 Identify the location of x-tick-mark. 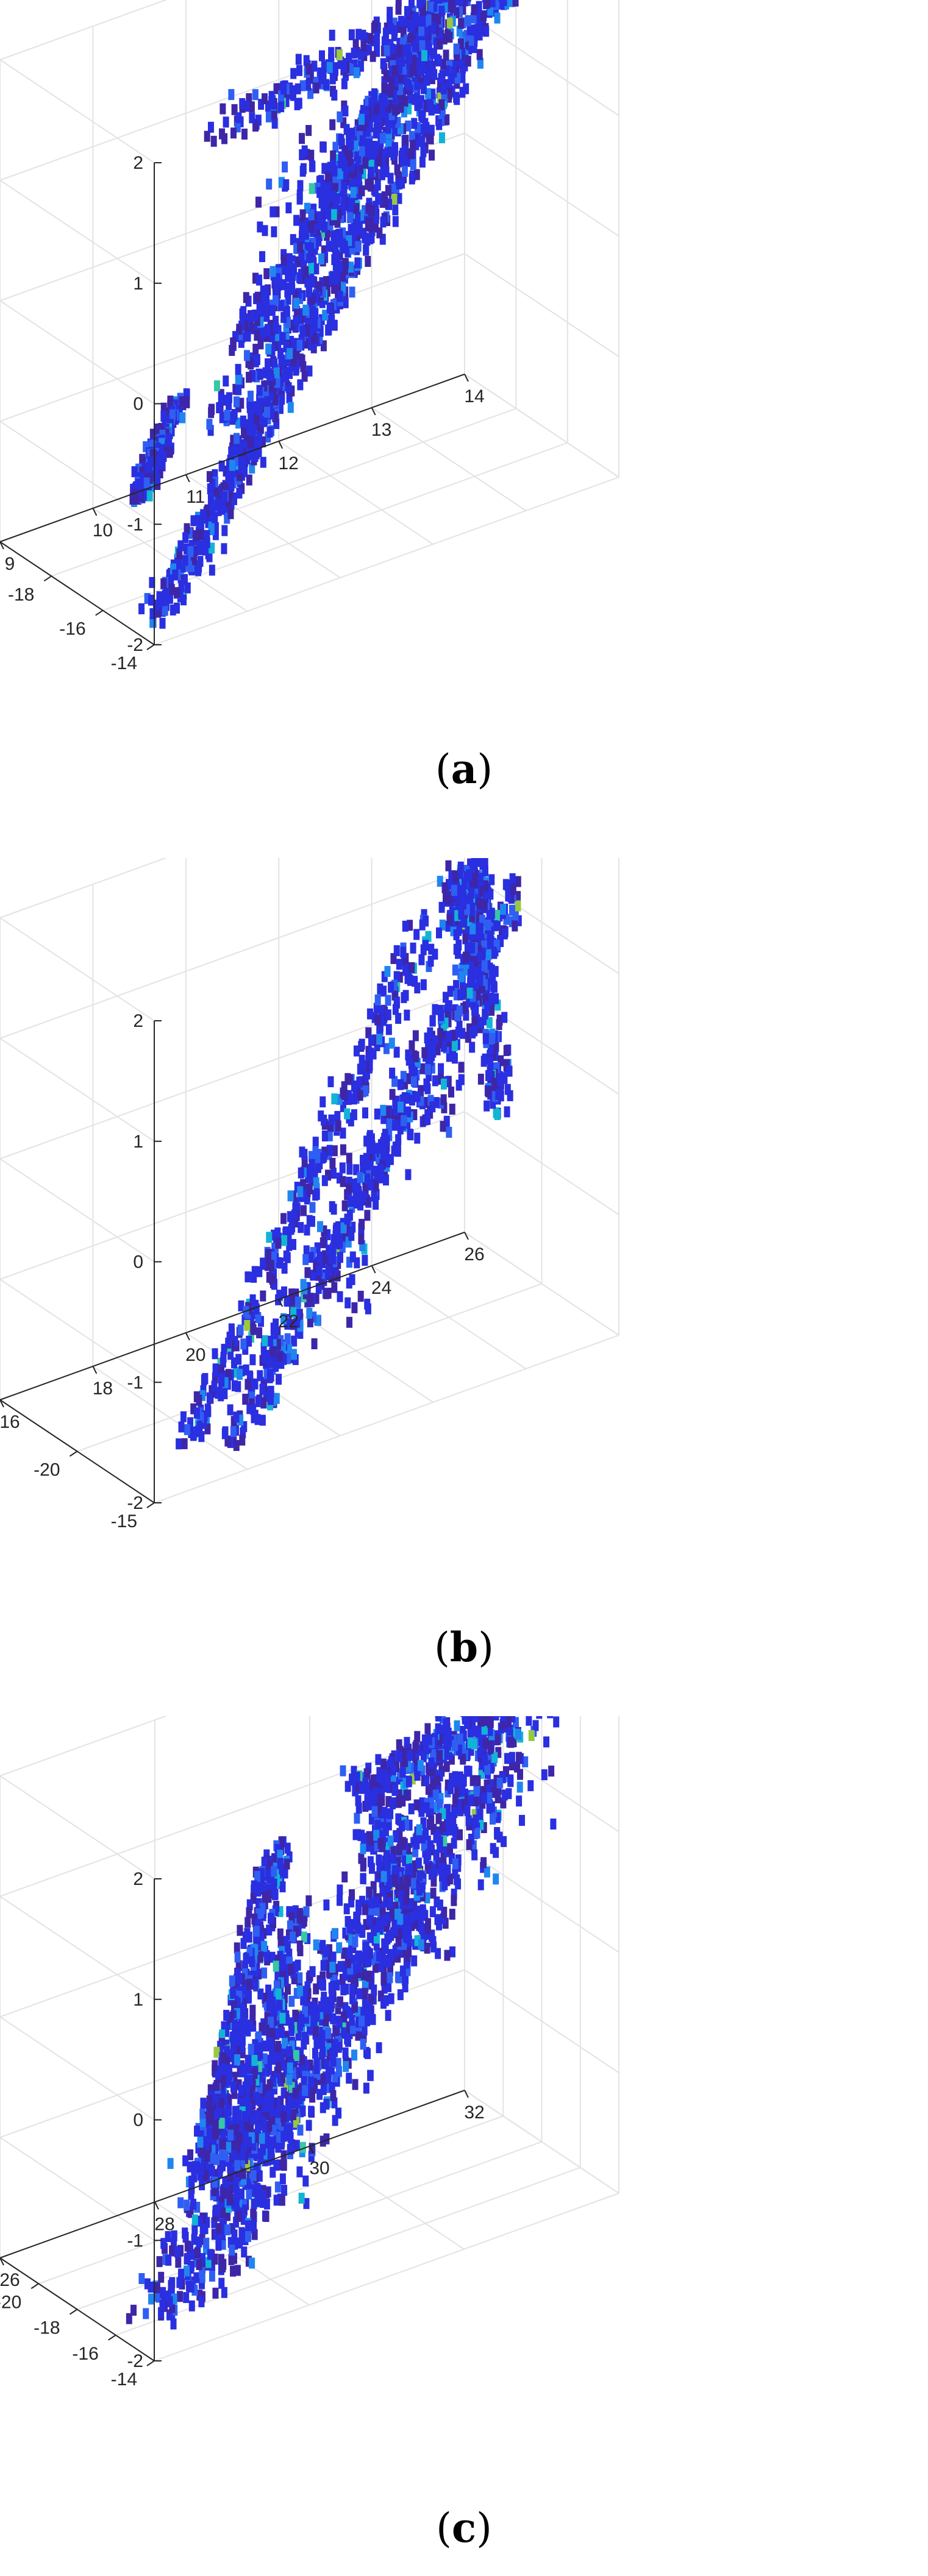
(74, 1454).